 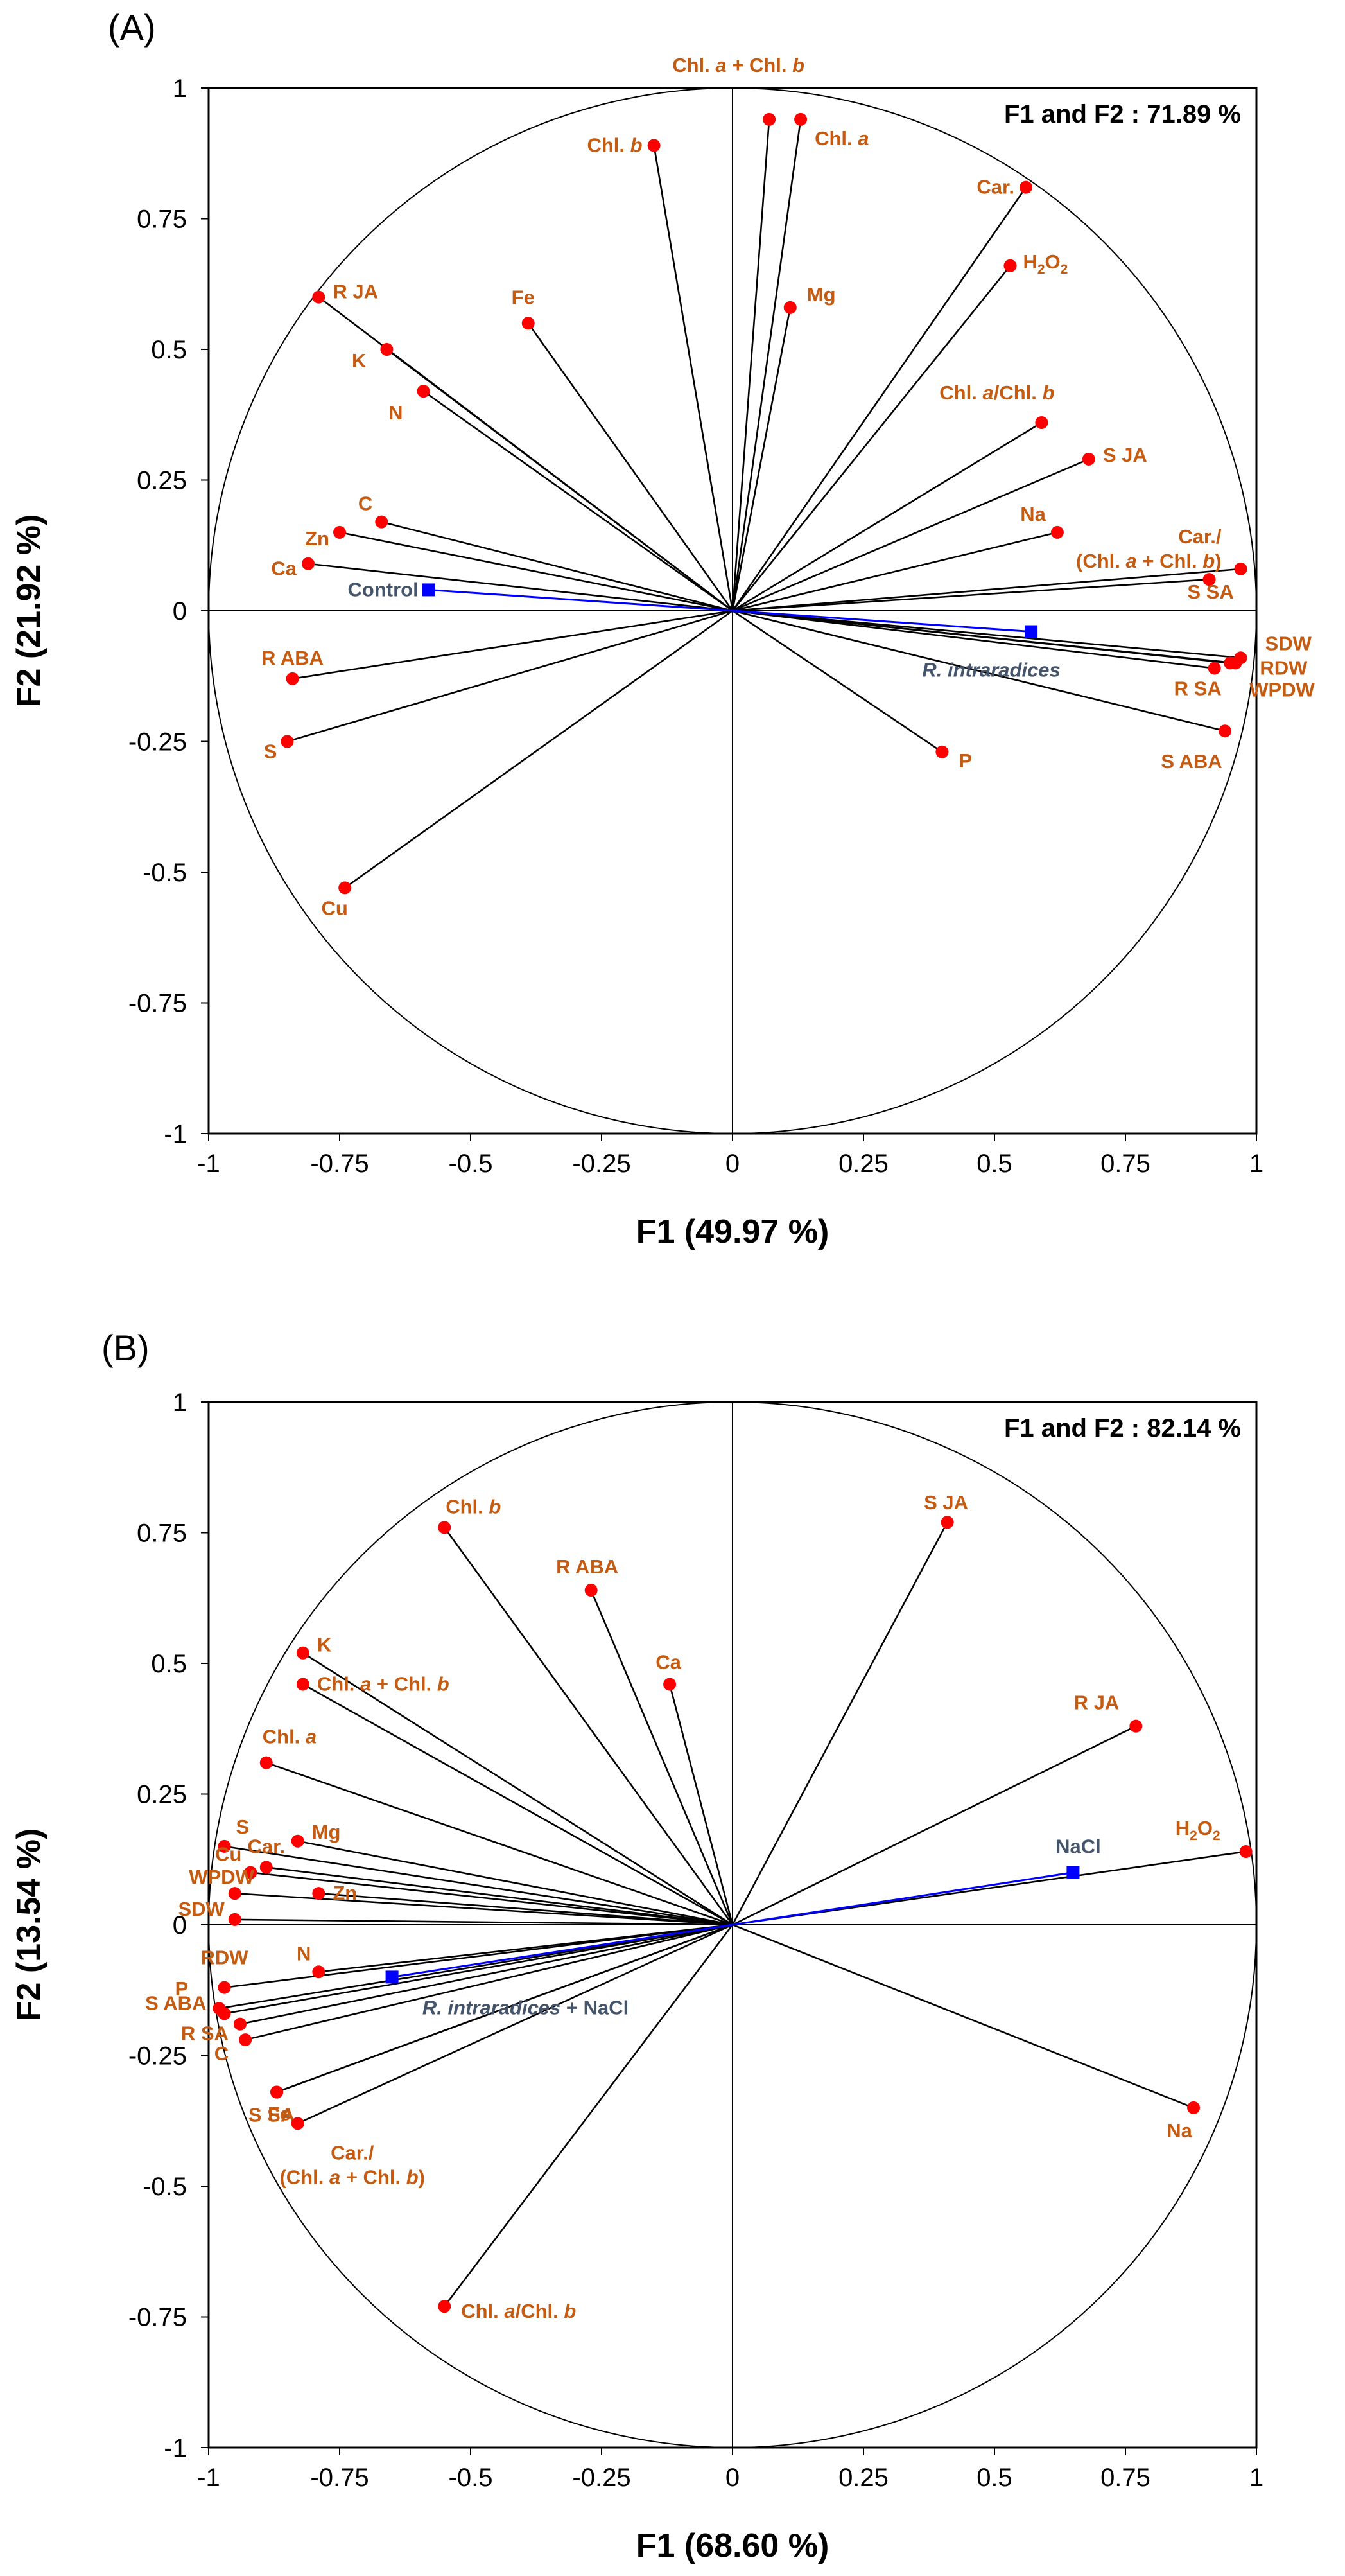 I want to click on x-axis-title: F1 (68.60 %), so click(x=733, y=2545).